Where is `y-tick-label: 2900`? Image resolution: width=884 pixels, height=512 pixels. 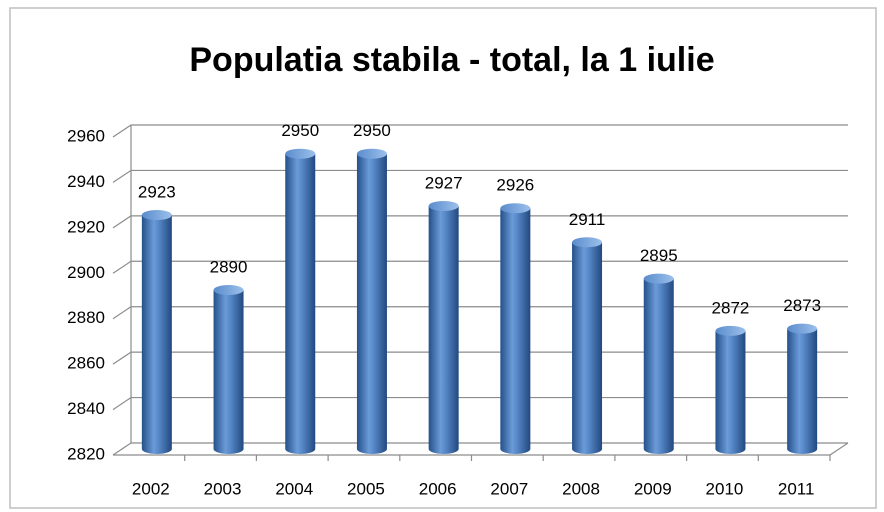
y-tick-label: 2900 is located at coordinates (86, 272).